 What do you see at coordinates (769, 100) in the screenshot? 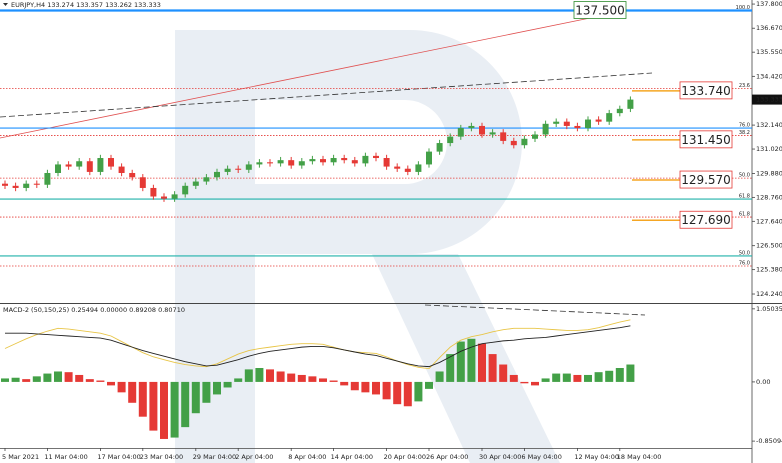
I see `last-price-label: 133.333` at bounding box center [769, 100].